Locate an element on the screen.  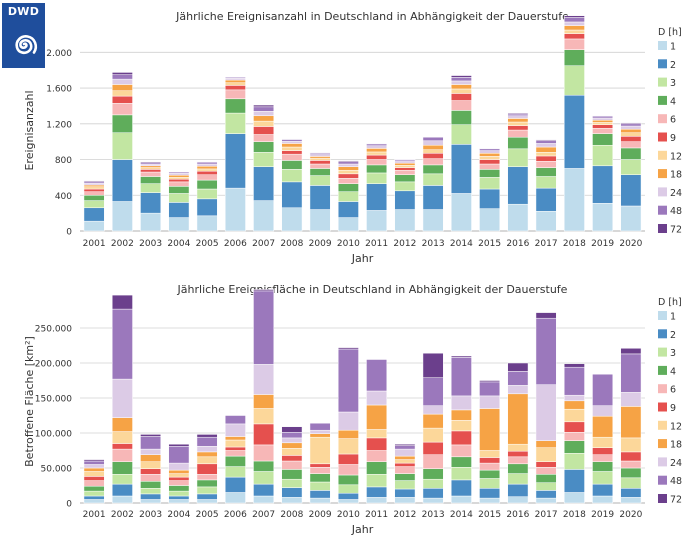
y-tick-label: 200.000 is located at coordinates (53, 365).